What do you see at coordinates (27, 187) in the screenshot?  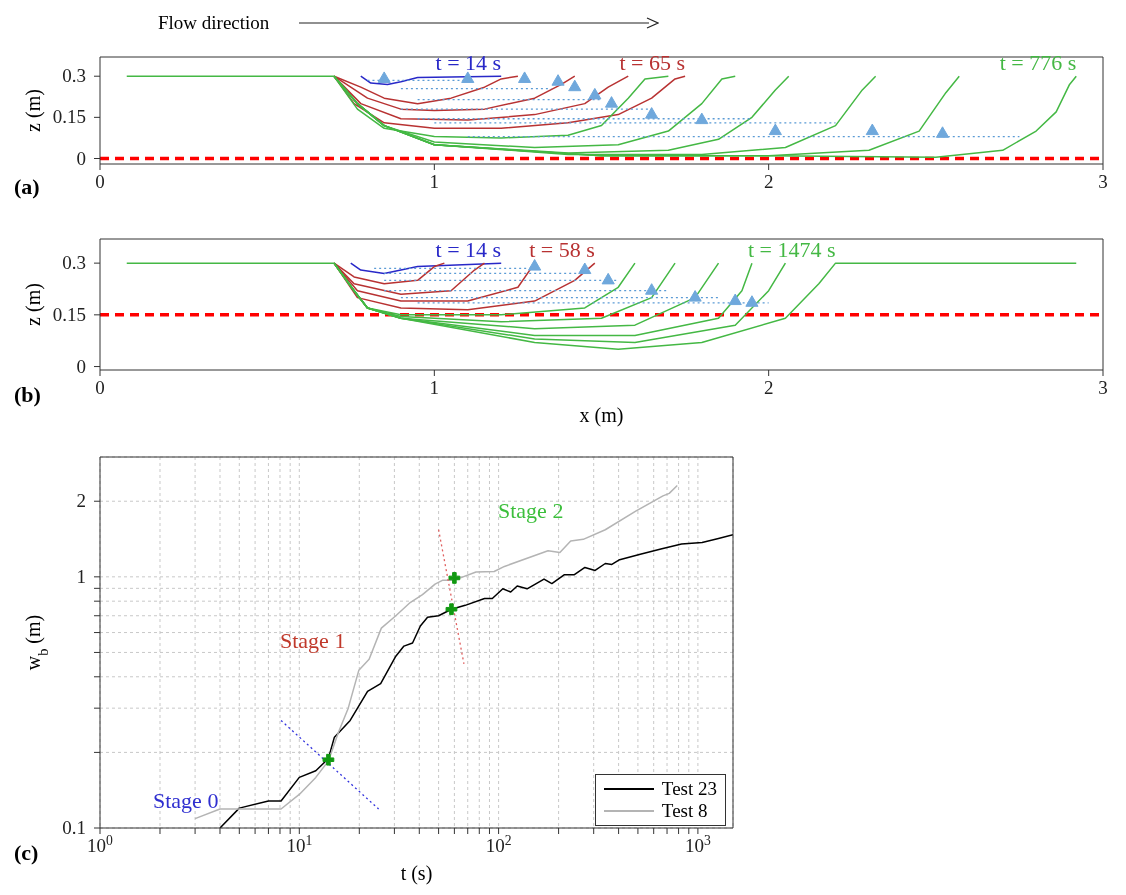 I see `text: (a)` at bounding box center [27, 187].